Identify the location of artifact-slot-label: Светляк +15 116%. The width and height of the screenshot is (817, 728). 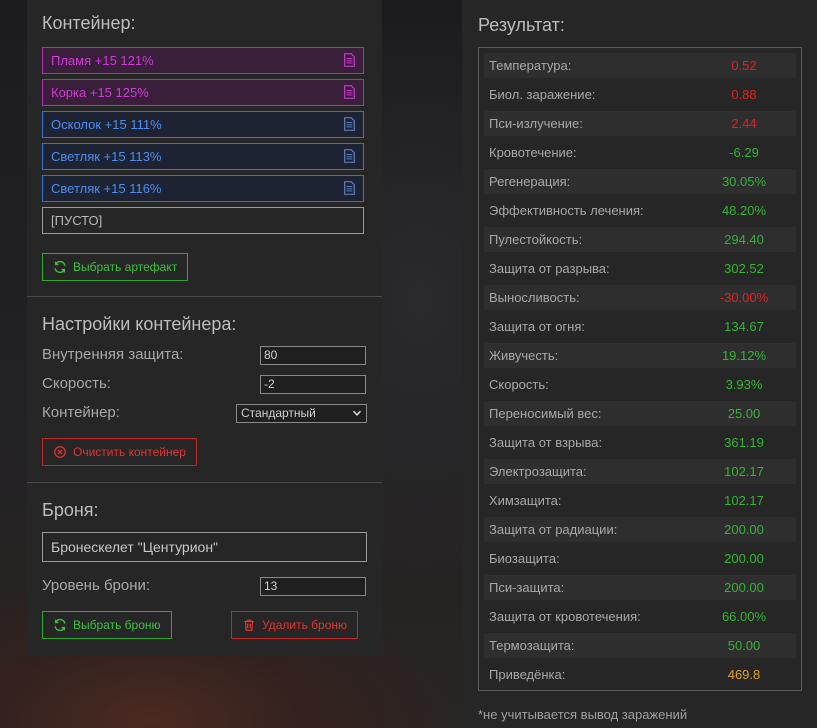
(106, 188).